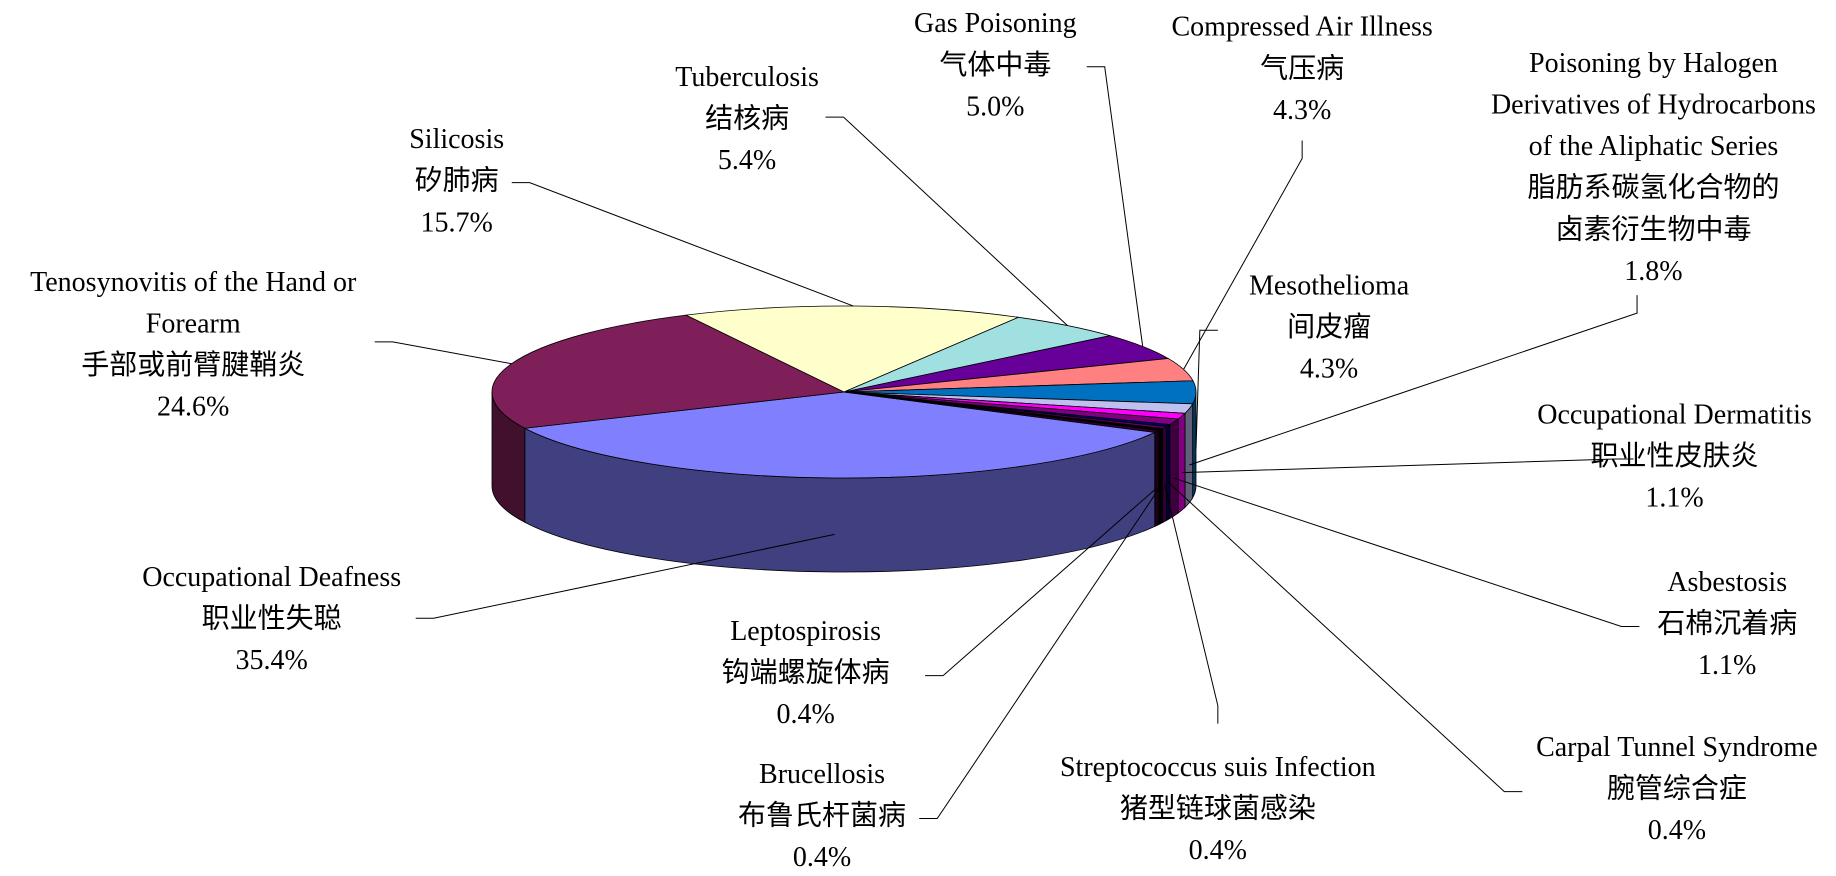  What do you see at coordinates (1301, 27) in the screenshot?
I see `slice-label: Compressed Air Illness` at bounding box center [1301, 27].